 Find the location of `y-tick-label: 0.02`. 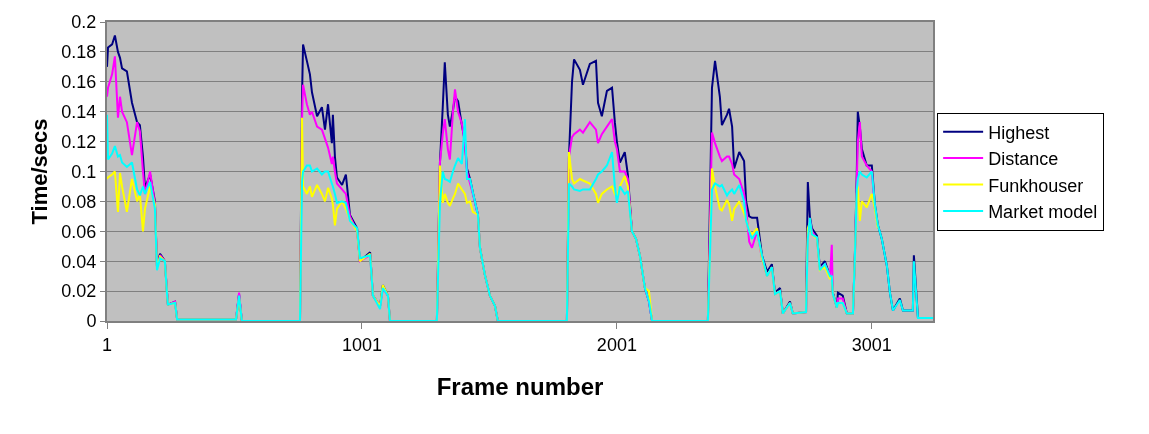

y-tick-label: 0.02 is located at coordinates (79, 291).